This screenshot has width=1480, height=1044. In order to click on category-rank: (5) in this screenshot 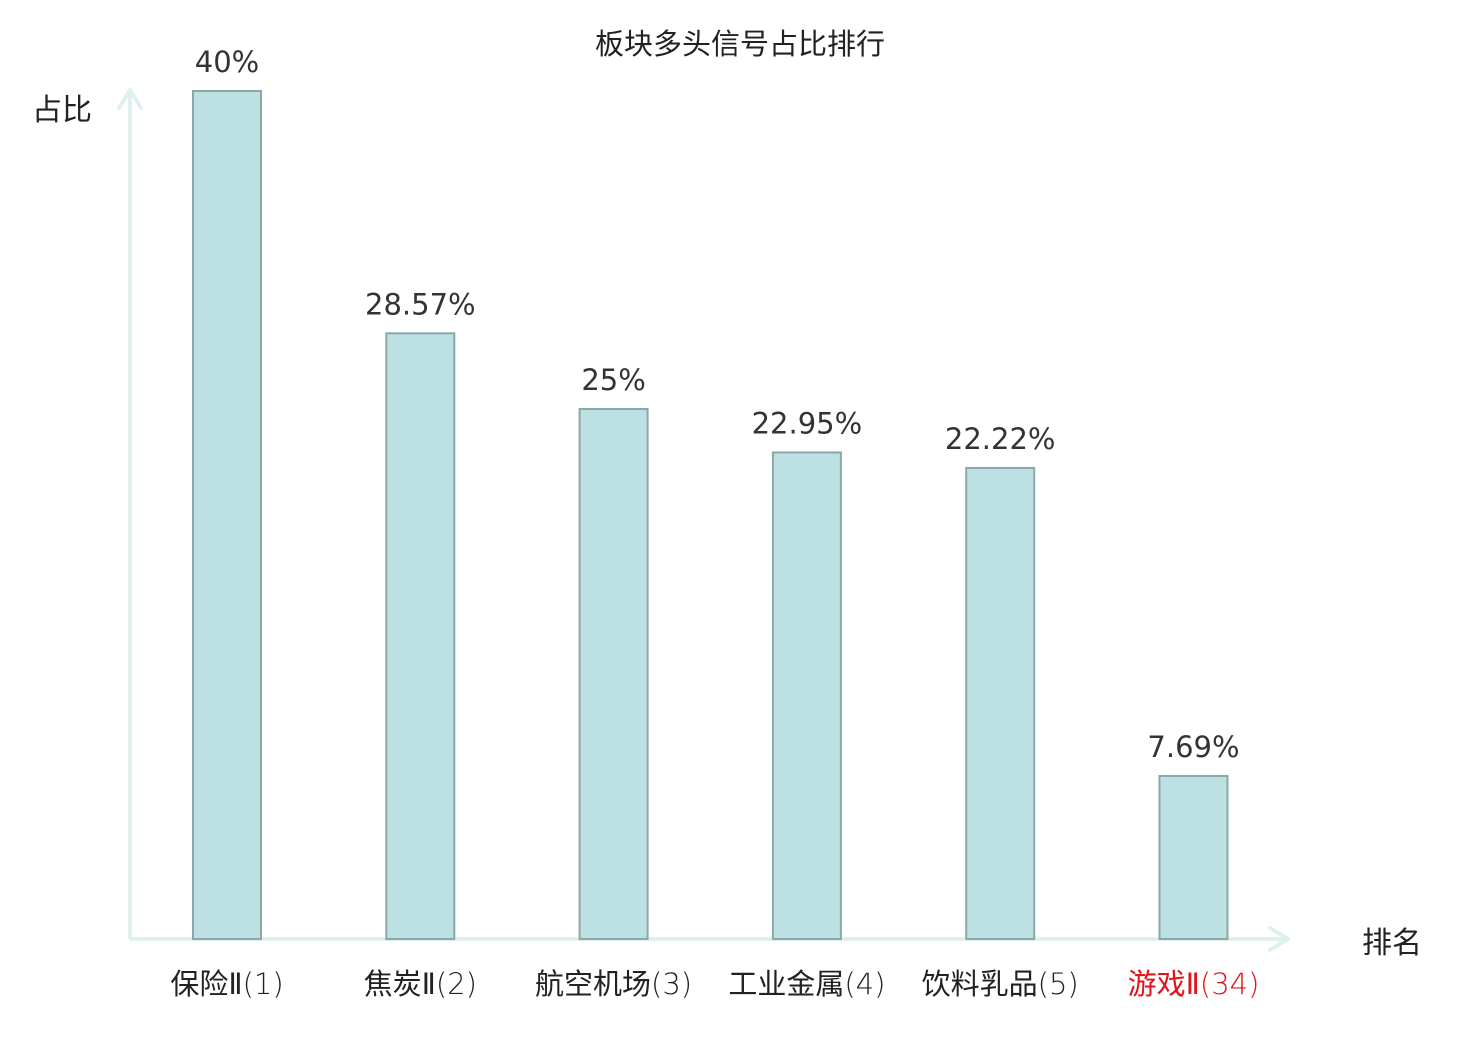, I will do `click(1058, 984)`.